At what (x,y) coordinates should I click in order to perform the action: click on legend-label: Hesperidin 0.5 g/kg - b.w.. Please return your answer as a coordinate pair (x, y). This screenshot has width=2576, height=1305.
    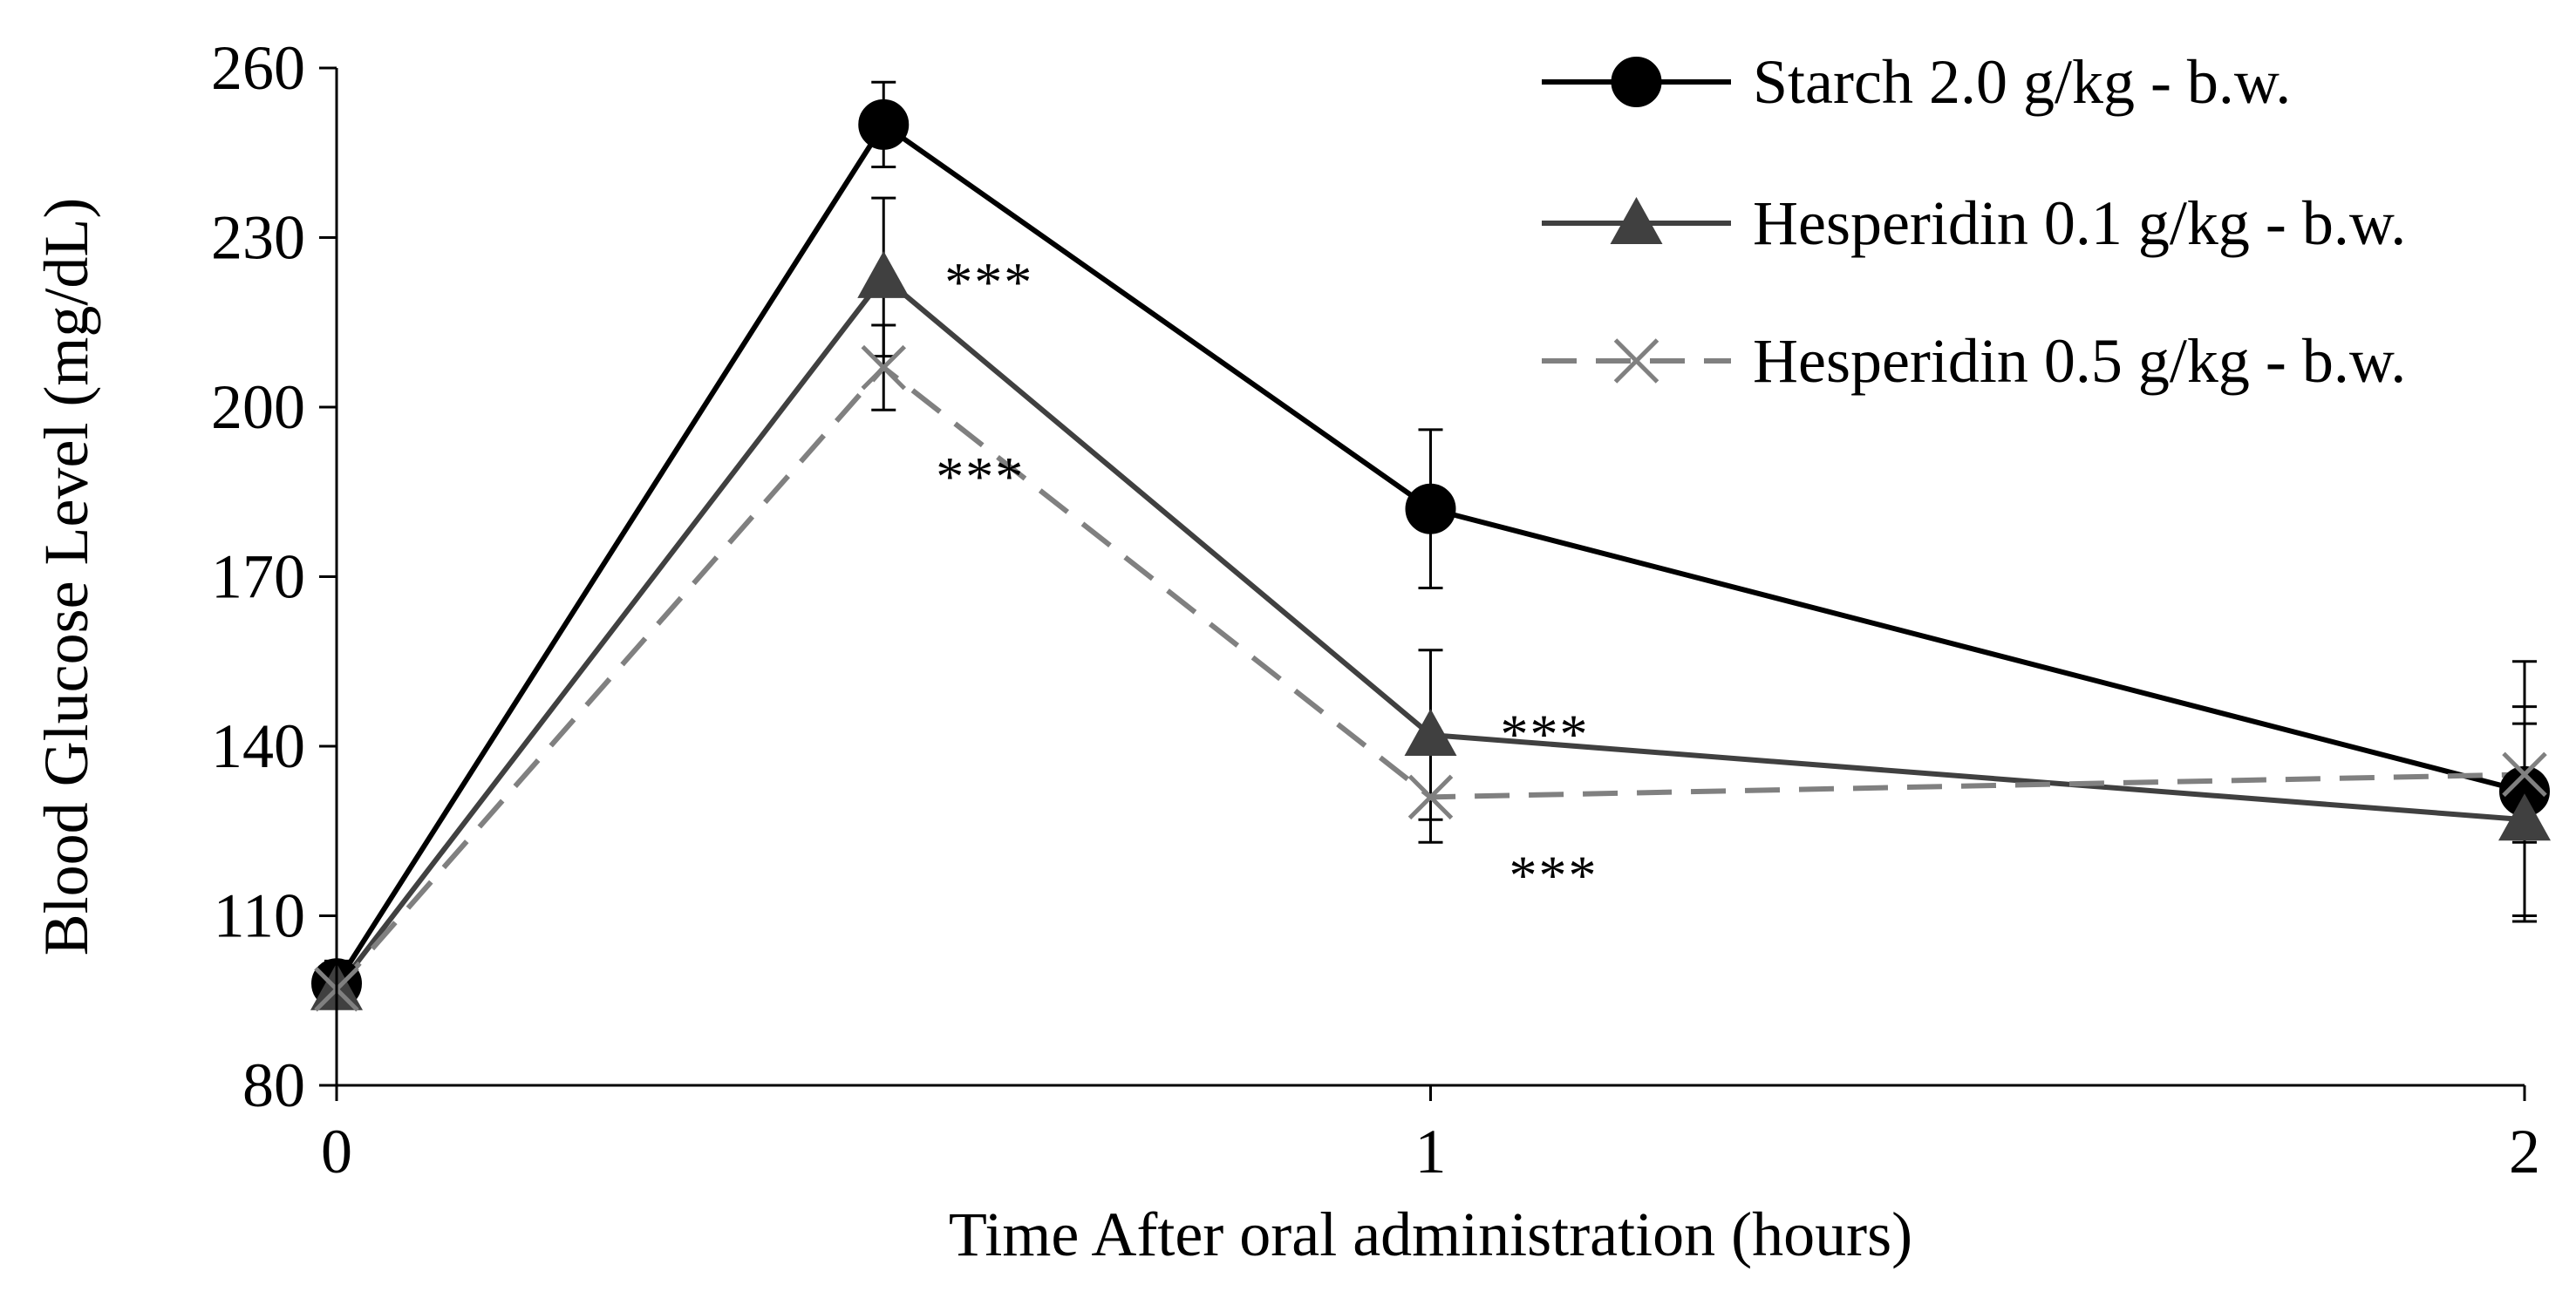
    Looking at the image, I should click on (2079, 361).